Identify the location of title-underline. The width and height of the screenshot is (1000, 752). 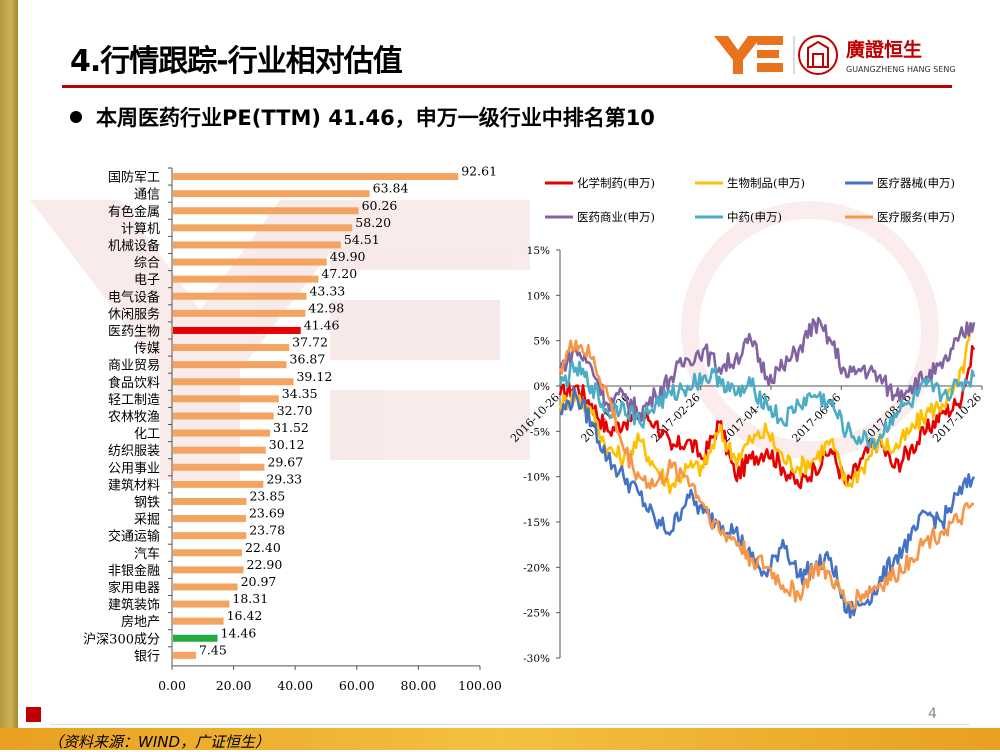
(507, 86).